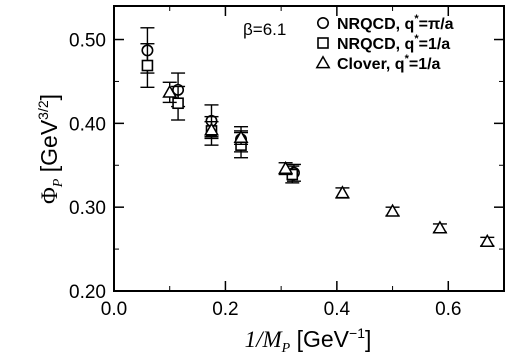 This screenshot has width=511, height=356. Describe the element at coordinates (225, 309) in the screenshot. I see `x-tick-label: 0.2` at that location.